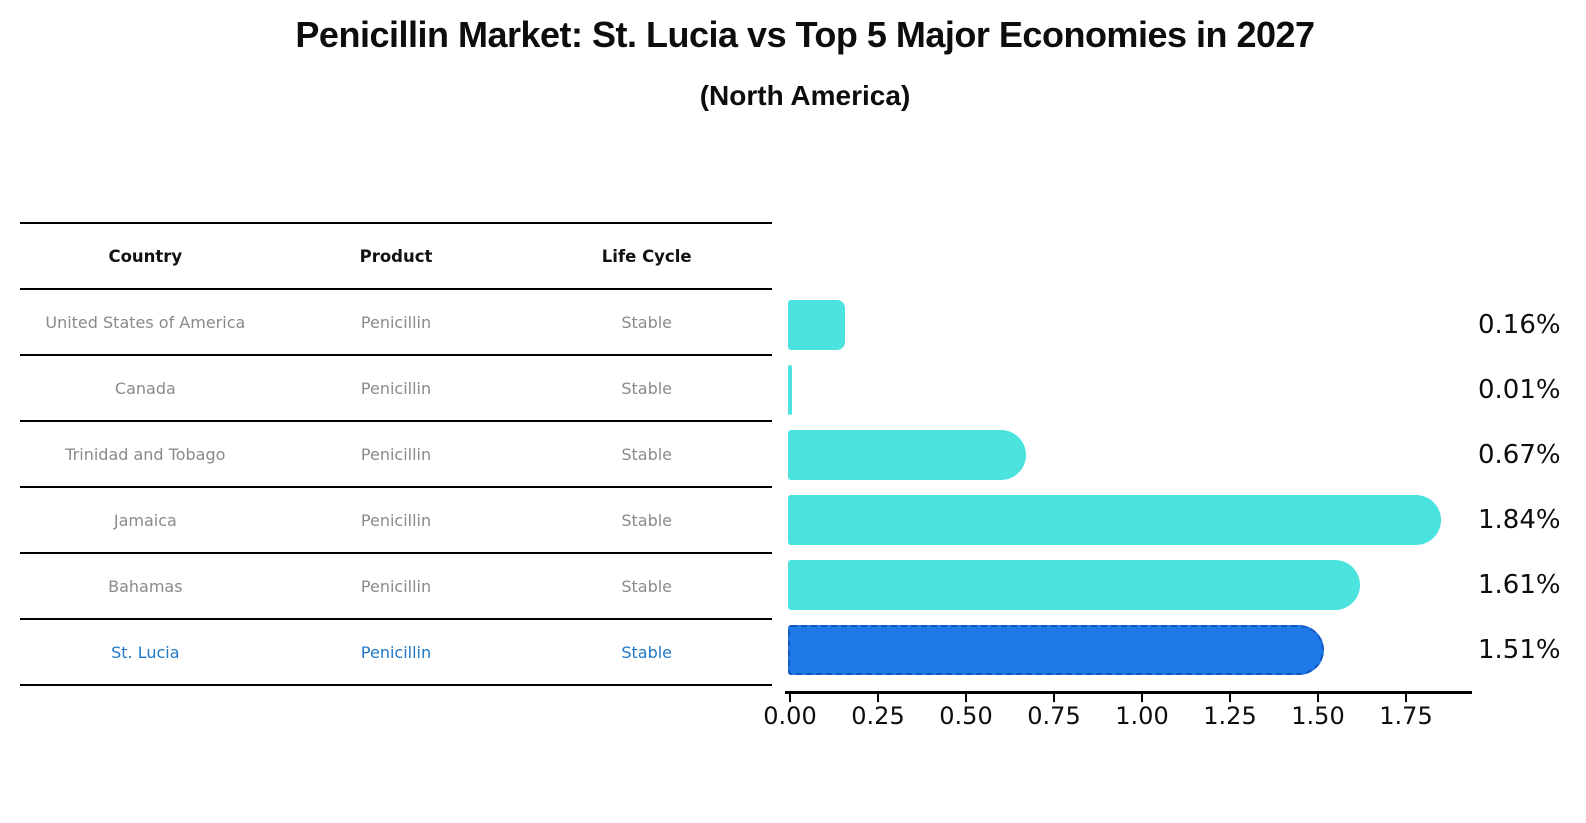  What do you see at coordinates (1187, 455) in the screenshot?
I see `bar-row-trinidad-and-tobago: 0.67%` at bounding box center [1187, 455].